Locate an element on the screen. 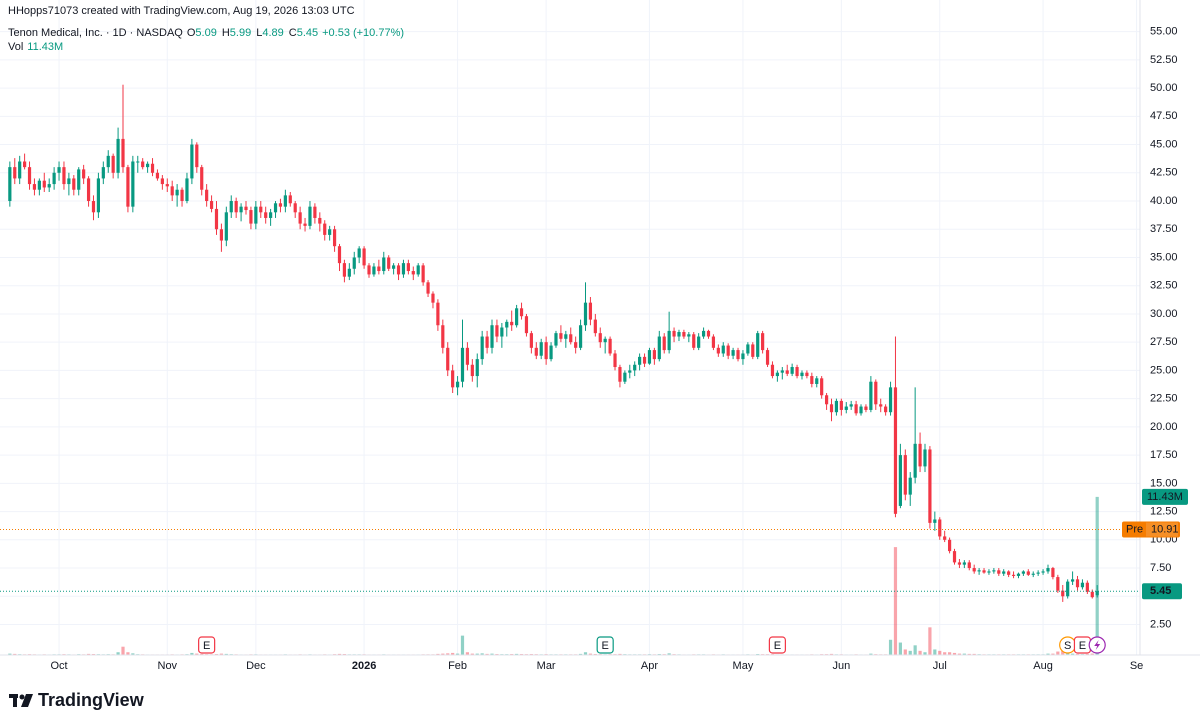 Image resolution: width=1200 pixels, height=724 pixels. y-tick-label: 37.50 is located at coordinates (1164, 229).